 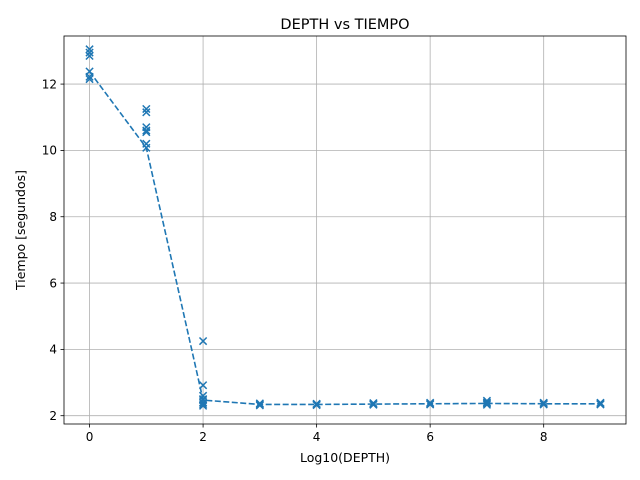 What do you see at coordinates (20, 230) in the screenshot?
I see `y-axis-label: Tiempo [segundos]` at bounding box center [20, 230].